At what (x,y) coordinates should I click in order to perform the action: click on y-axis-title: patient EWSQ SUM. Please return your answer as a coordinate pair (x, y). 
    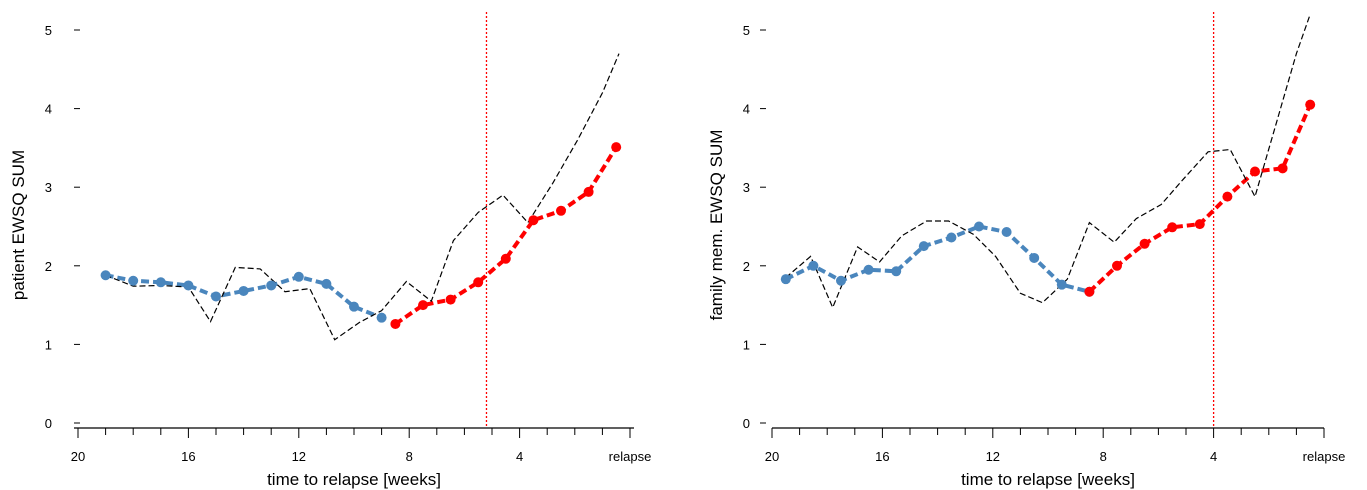
    Looking at the image, I should click on (18, 225).